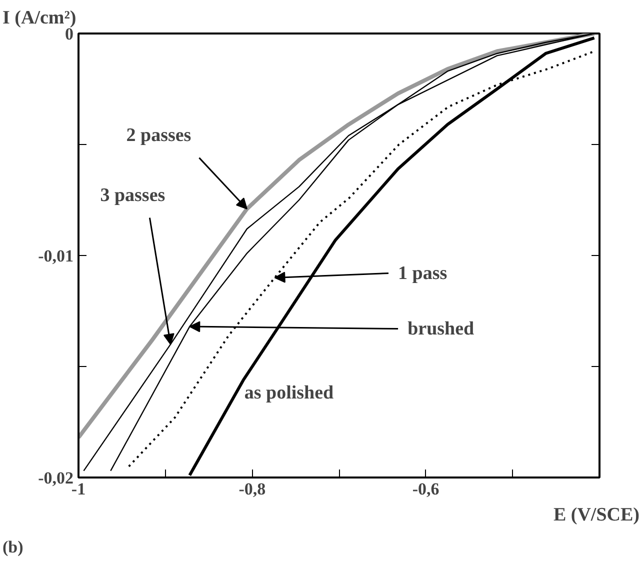 The image size is (639, 561). What do you see at coordinates (56, 256) in the screenshot?
I see `y-tick-label: -0,01` at bounding box center [56, 256].